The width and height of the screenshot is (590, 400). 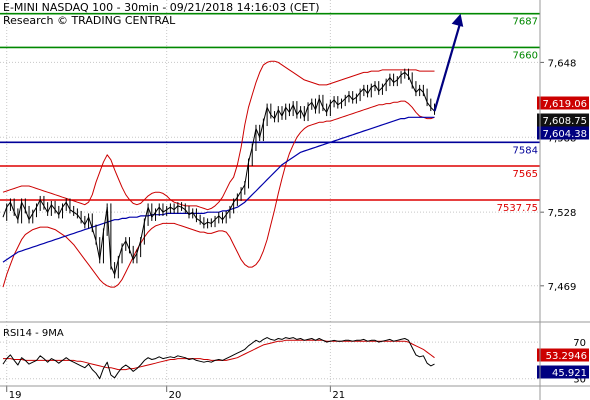 I want to click on time-axis-label-20: 20, so click(x=175, y=395).